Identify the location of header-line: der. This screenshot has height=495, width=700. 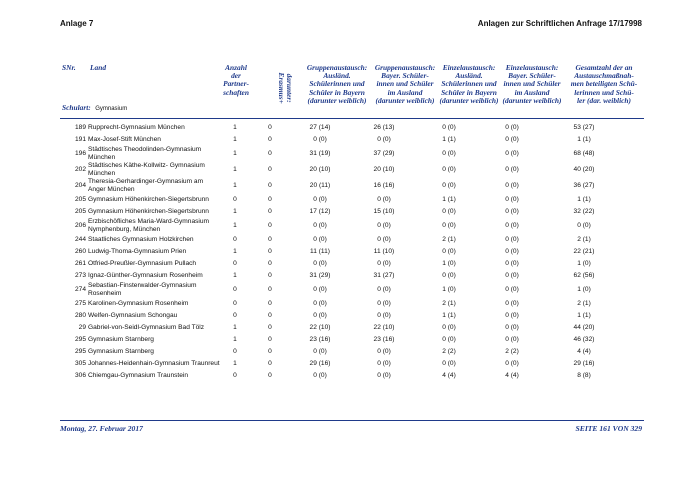
(236, 76).